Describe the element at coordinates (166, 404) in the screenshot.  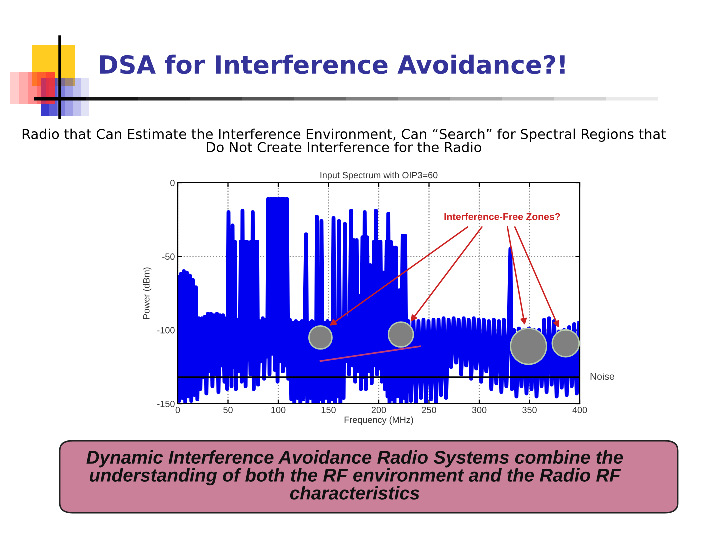
I see `y-tick-label: -150` at that location.